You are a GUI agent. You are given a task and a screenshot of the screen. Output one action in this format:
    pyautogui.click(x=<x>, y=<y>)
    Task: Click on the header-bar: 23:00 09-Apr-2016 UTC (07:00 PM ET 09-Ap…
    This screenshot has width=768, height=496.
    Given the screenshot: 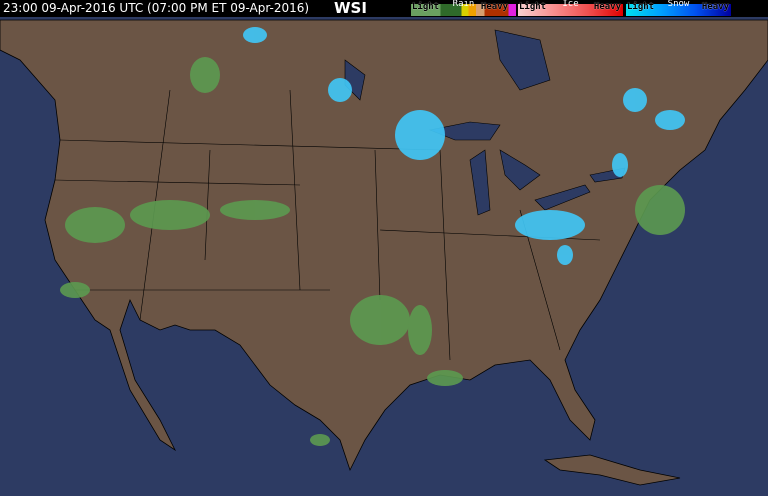 What is the action you would take?
    pyautogui.click(x=384, y=8)
    